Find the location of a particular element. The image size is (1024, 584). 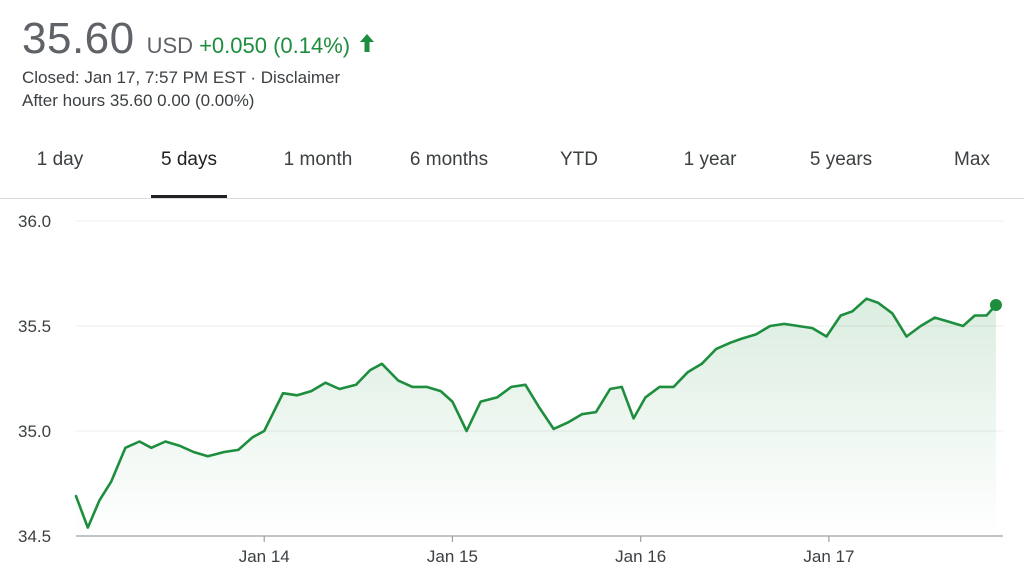

closed-row: Closed: Jan 17, 7:57 PM EST · Disclaimer is located at coordinates (199, 77).